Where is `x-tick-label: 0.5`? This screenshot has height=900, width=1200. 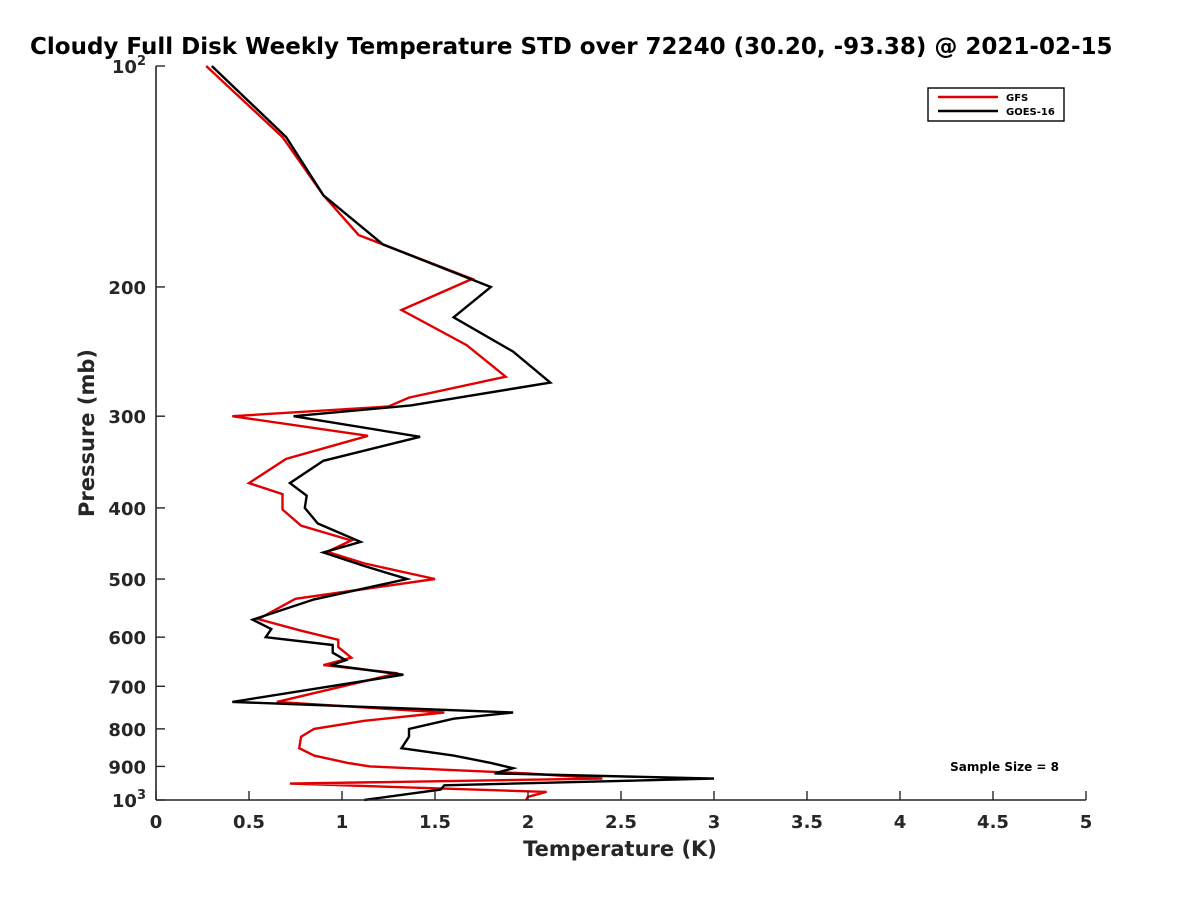 x-tick-label: 0.5 is located at coordinates (249, 822).